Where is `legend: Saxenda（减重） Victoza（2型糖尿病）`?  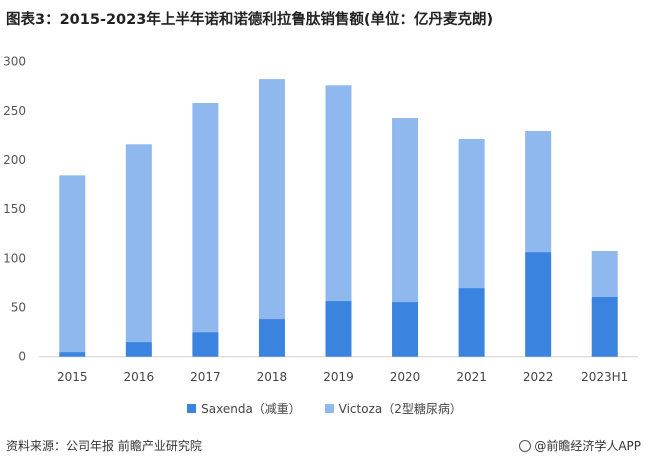 legend: Saxenda（减重） Victoza（2型糖尿病） is located at coordinates (324, 408).